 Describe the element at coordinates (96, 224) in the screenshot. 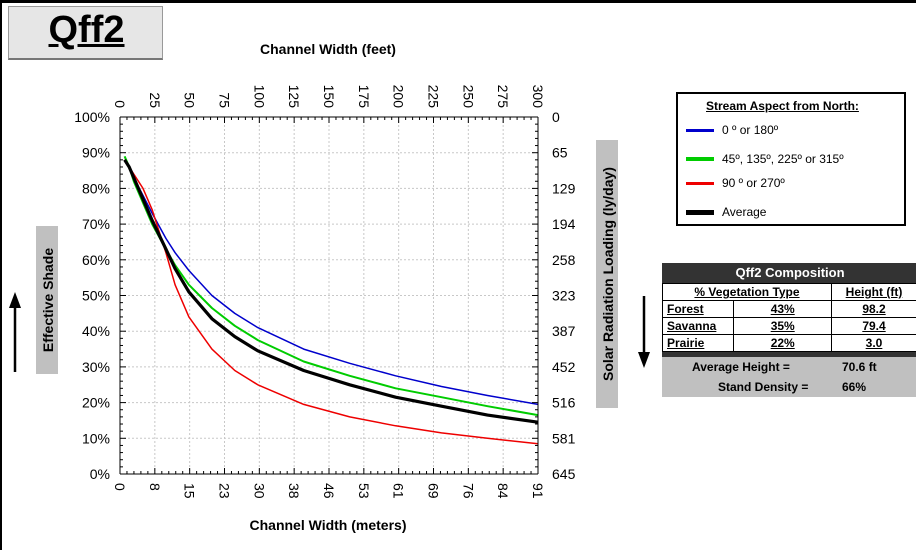

I see `left-tick-label: 70%` at that location.